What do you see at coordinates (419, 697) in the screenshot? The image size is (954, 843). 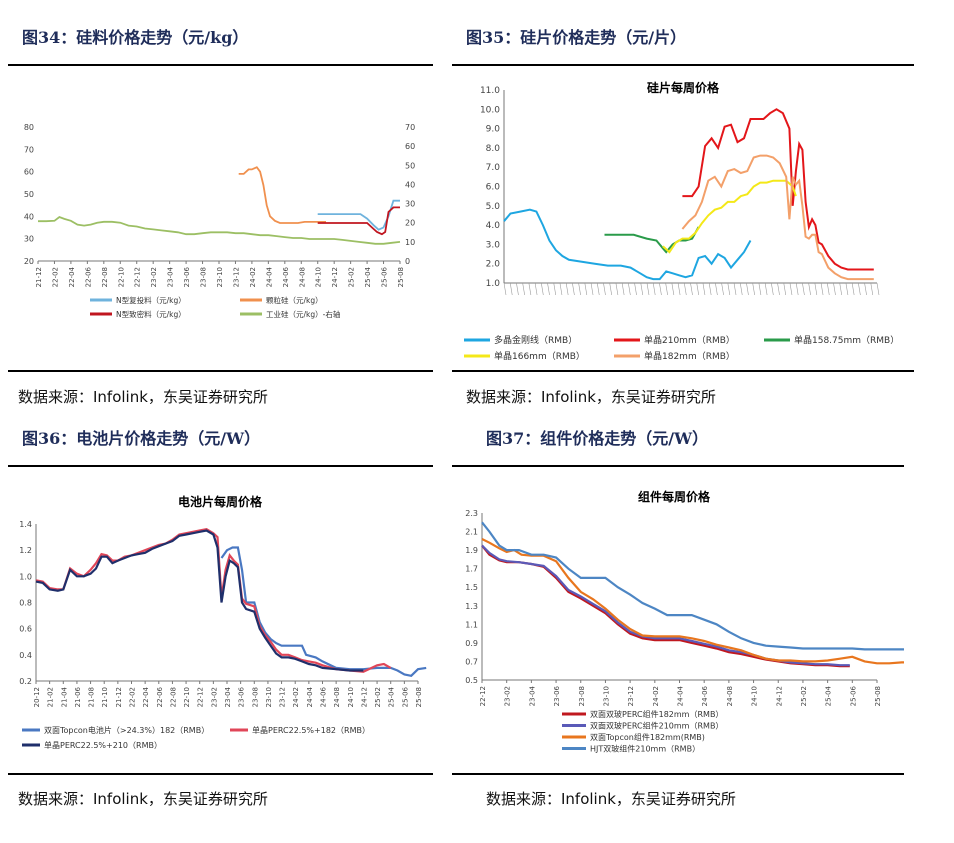 I see `x-tick-label: 25-08` at bounding box center [419, 697].